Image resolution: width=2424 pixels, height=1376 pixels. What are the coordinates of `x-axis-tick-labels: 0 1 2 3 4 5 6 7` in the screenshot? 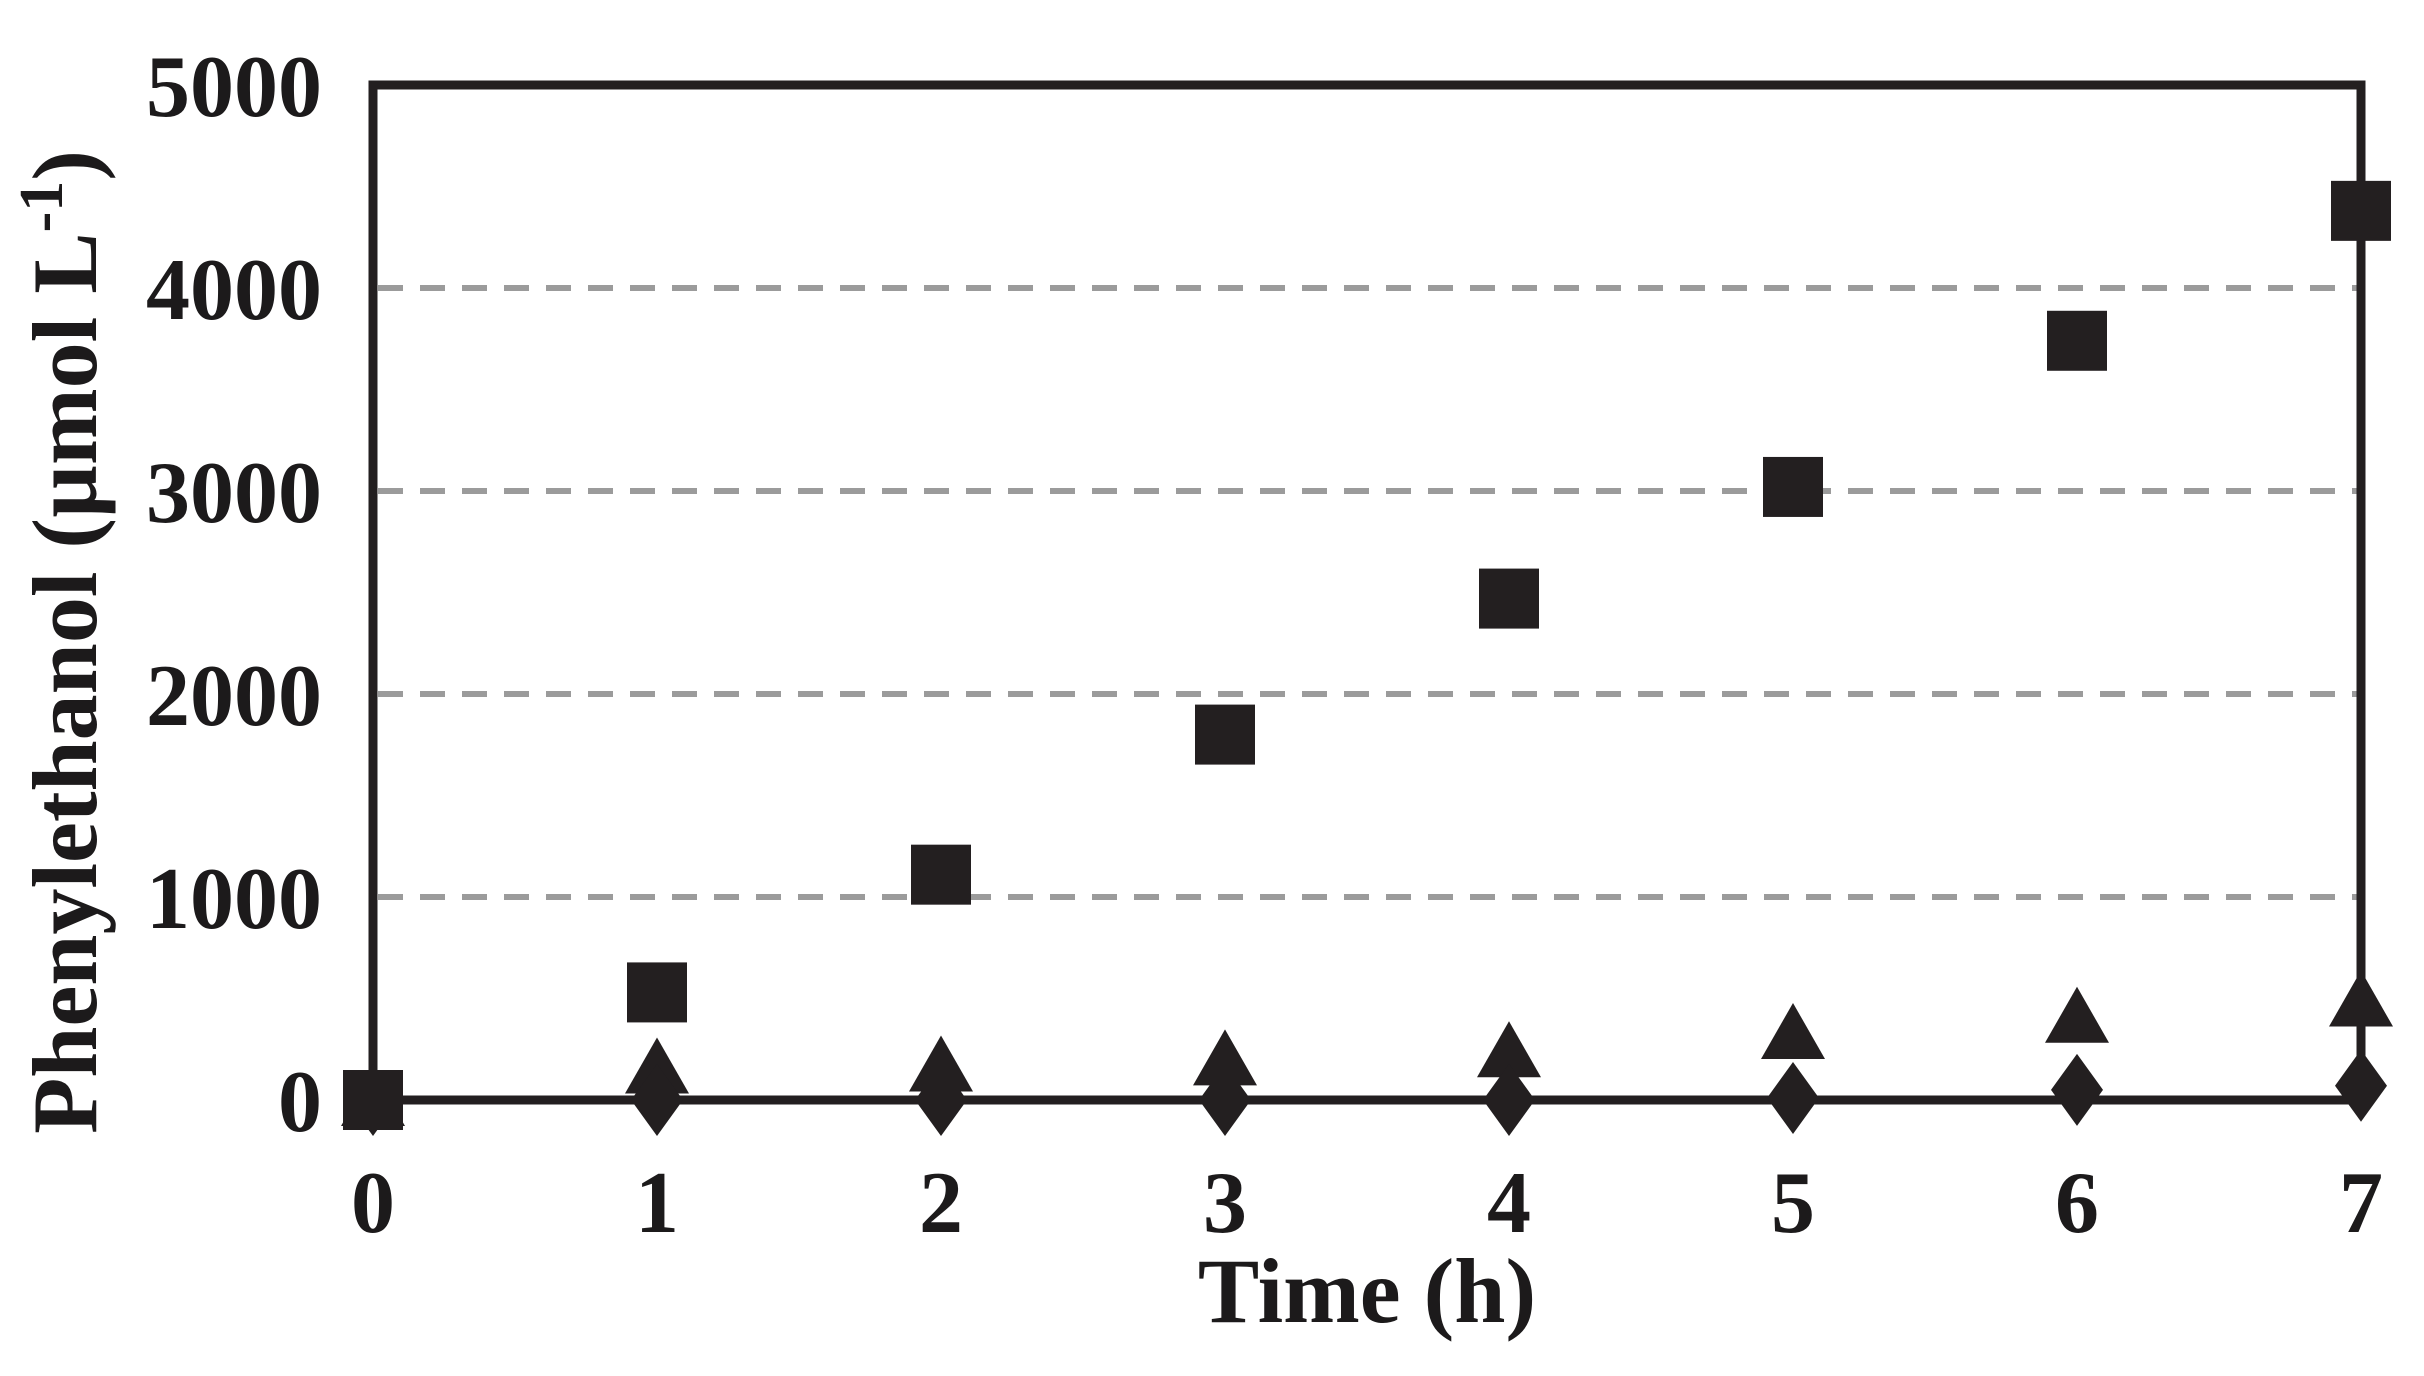 It's located at (1367, 1203).